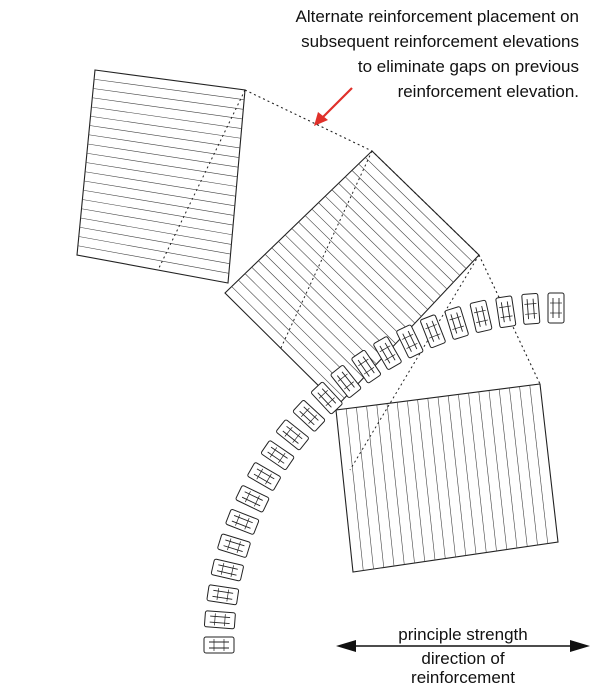  I want to click on annotation-line-2: subsequent reinforcement elevations, so click(440, 41).